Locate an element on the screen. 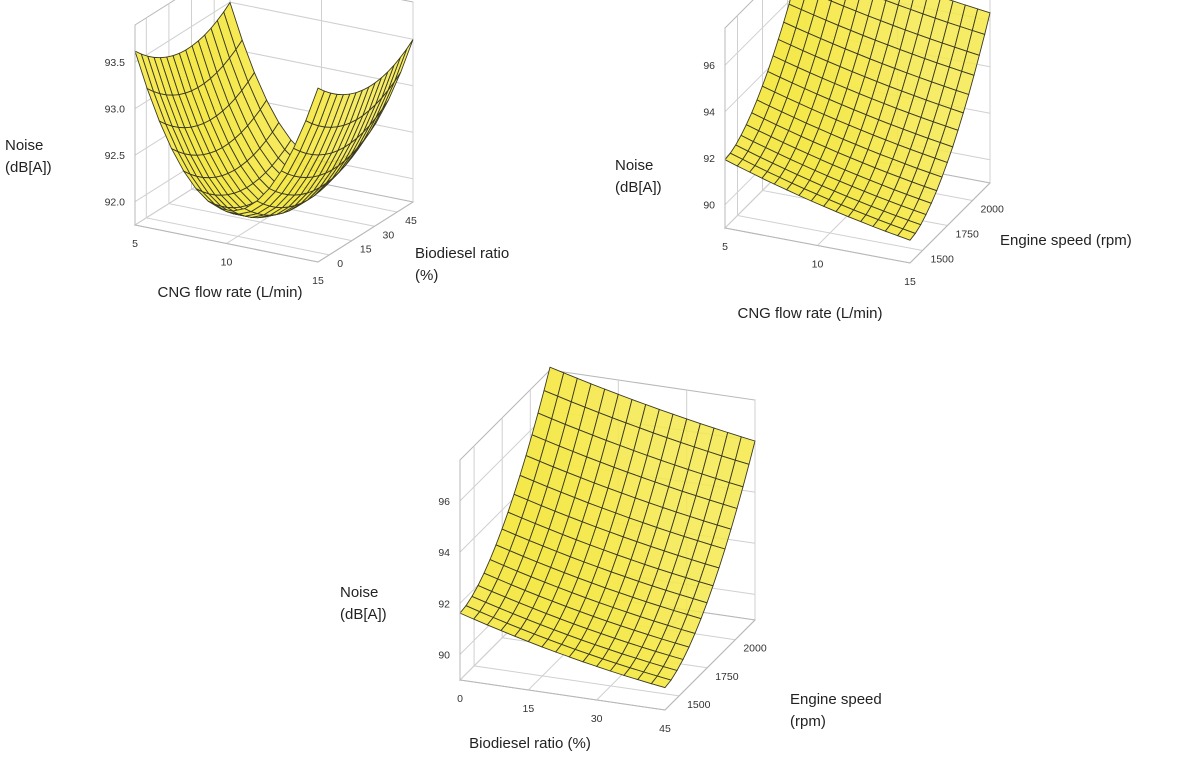 The image size is (1200, 767). surface-plot-1: 92.0 92.5 93.0 93.5 5 10 15 0 15 30 45 is located at coordinates (261, 143).